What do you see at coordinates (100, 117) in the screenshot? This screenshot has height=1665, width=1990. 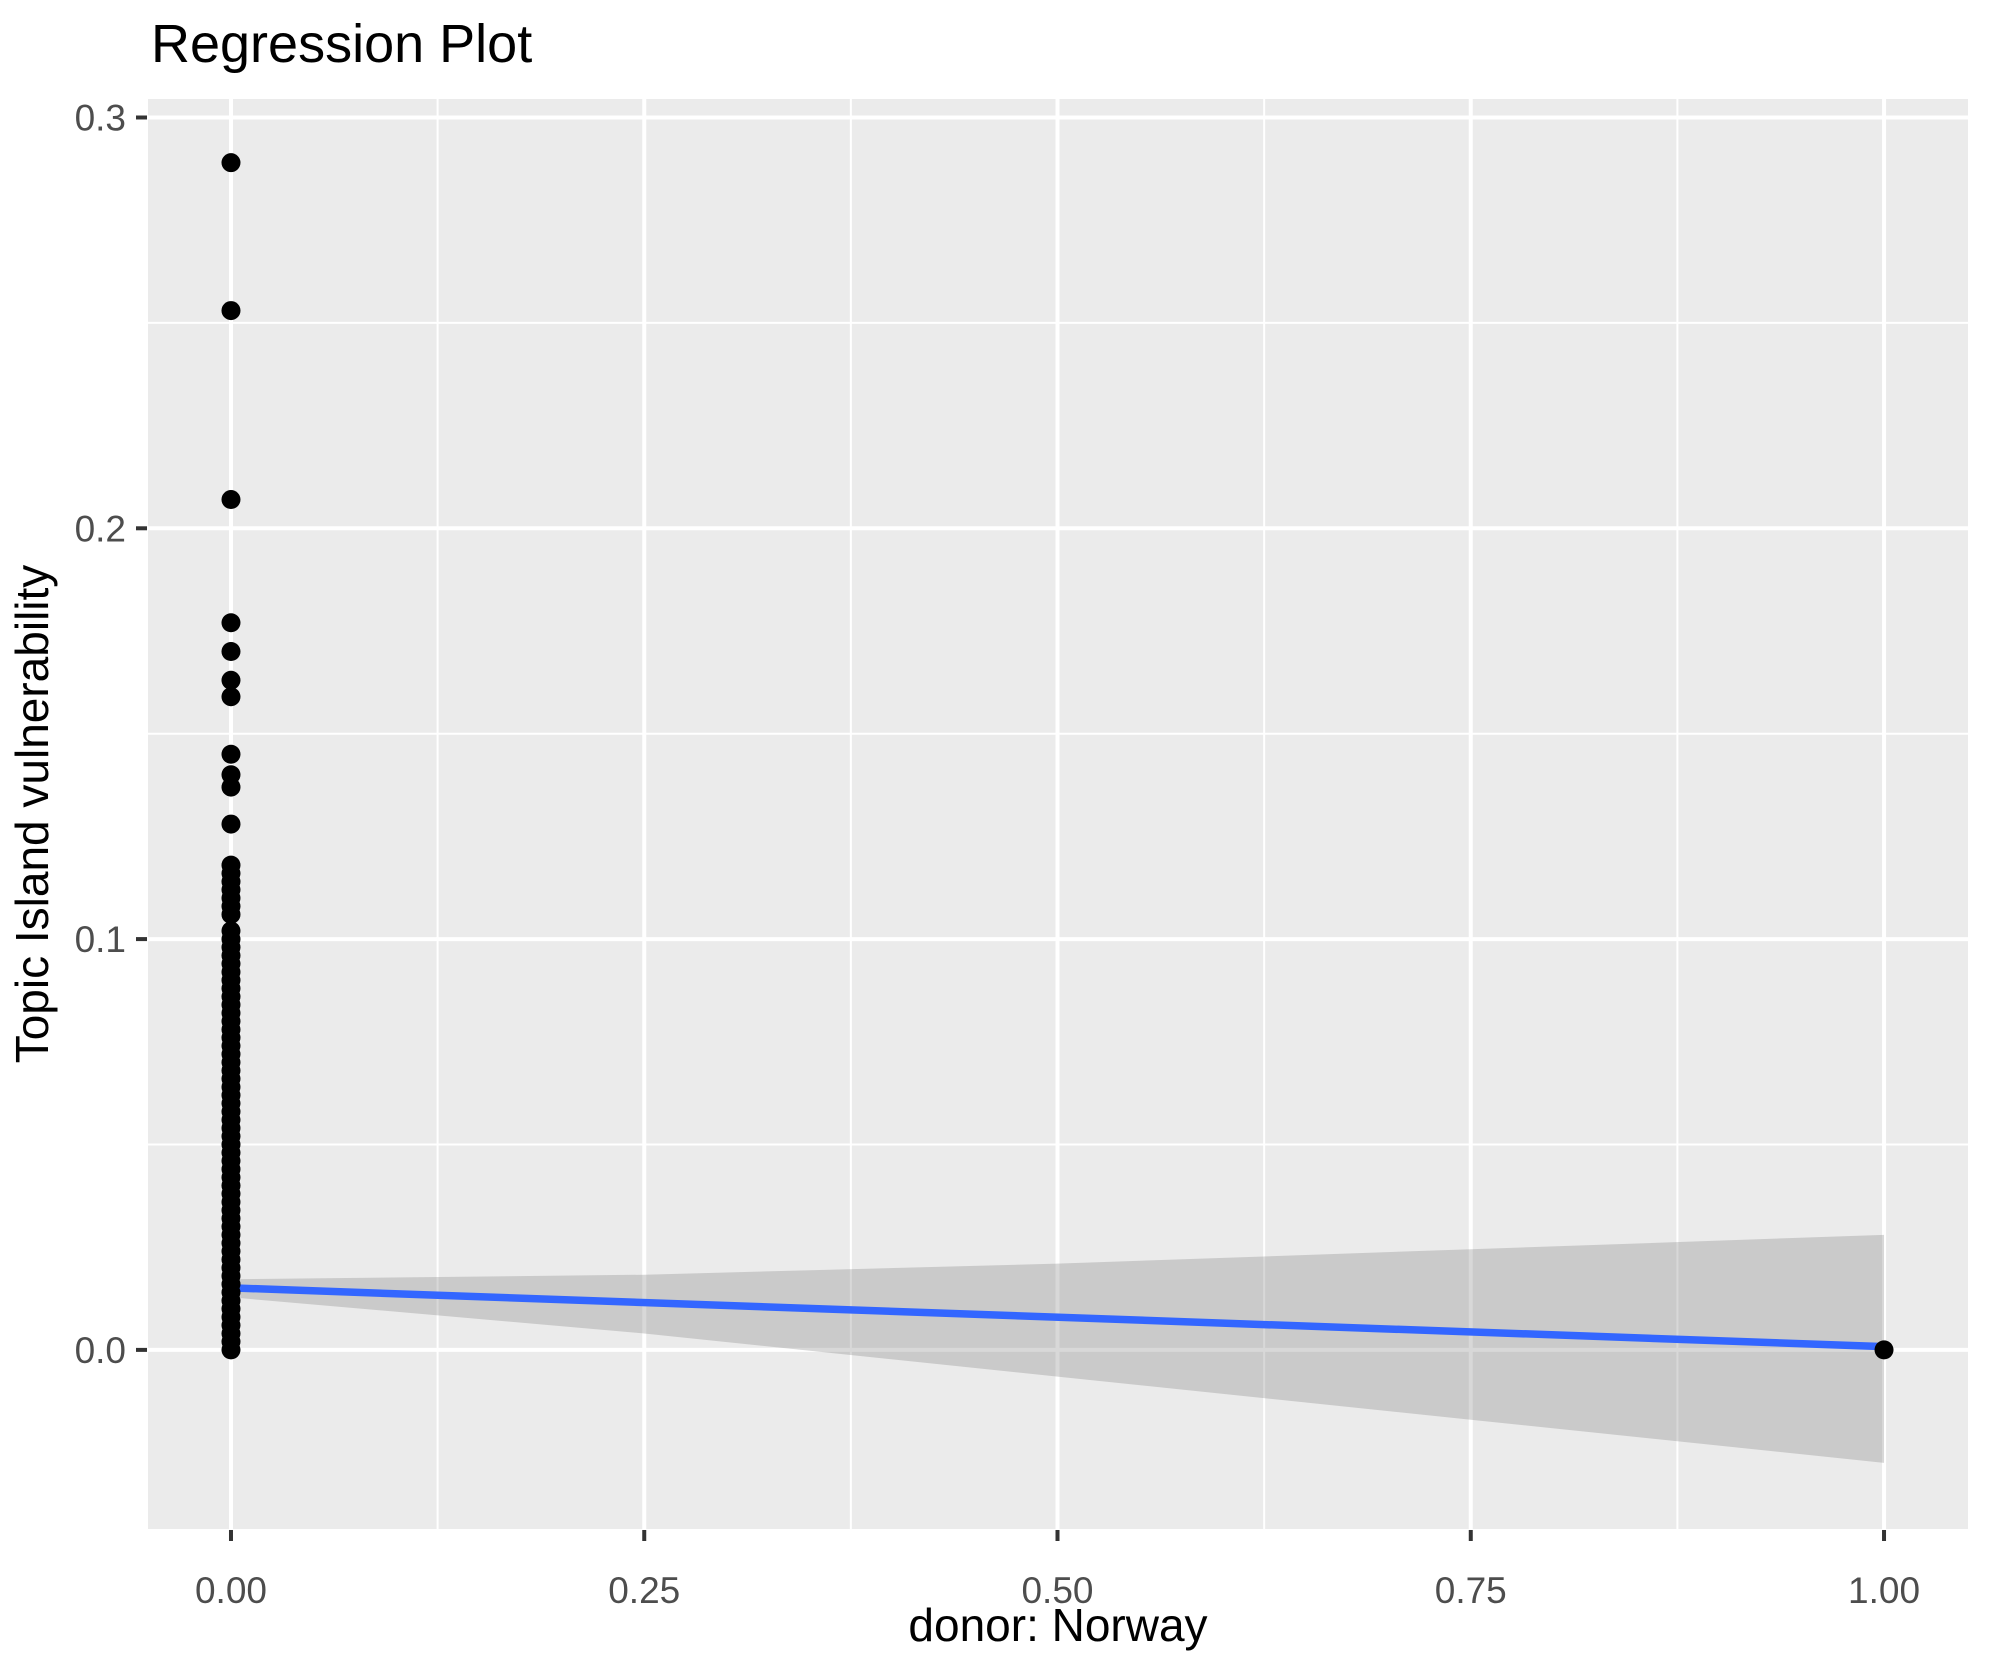 I see `y-tick-label: 0.3` at bounding box center [100, 117].